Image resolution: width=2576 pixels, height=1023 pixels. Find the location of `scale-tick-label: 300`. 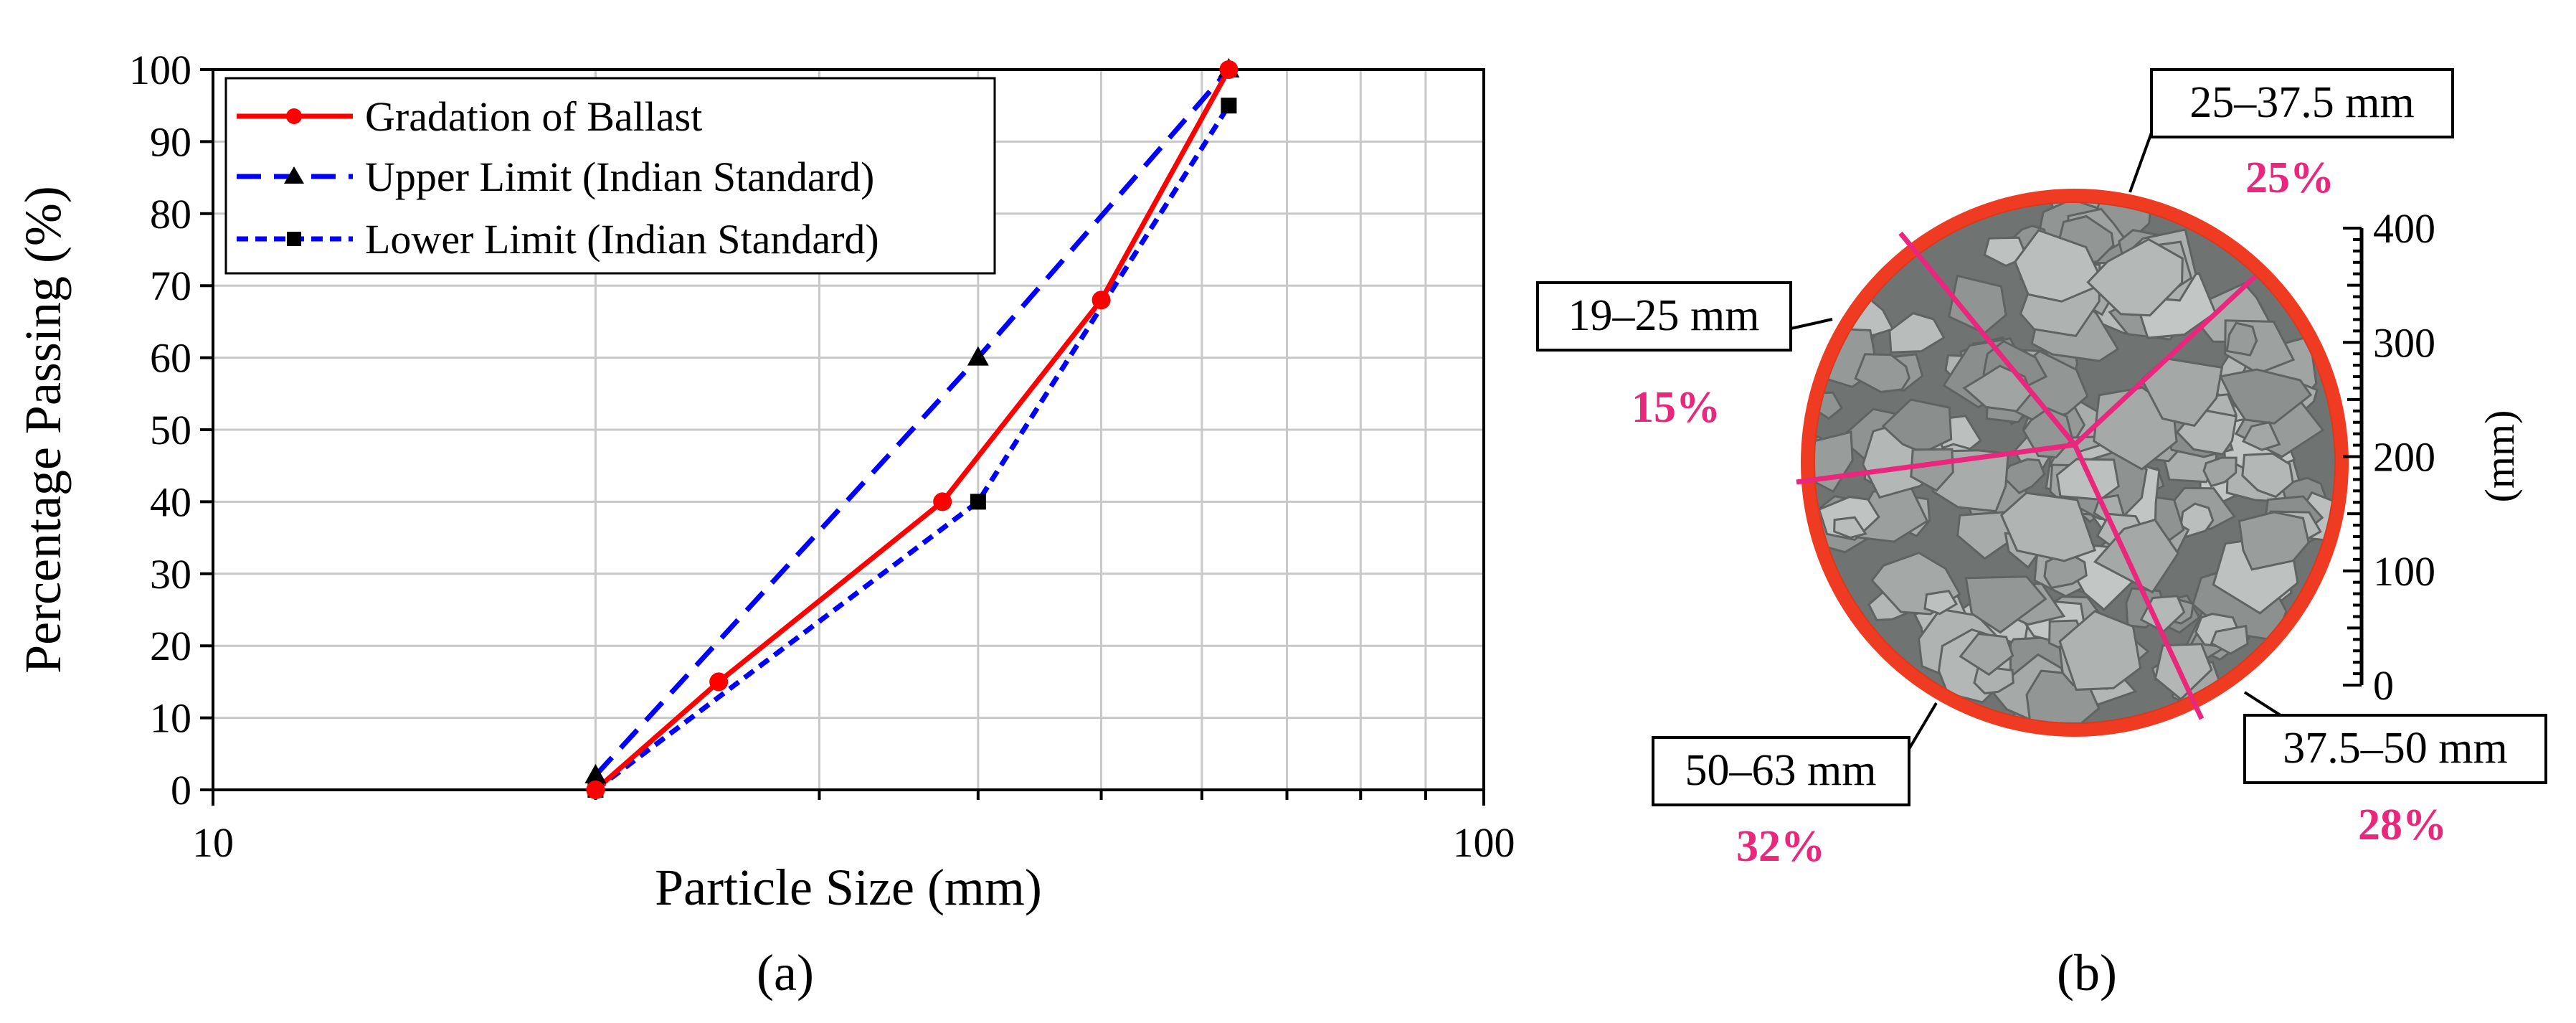

scale-tick-label: 300 is located at coordinates (2404, 342).